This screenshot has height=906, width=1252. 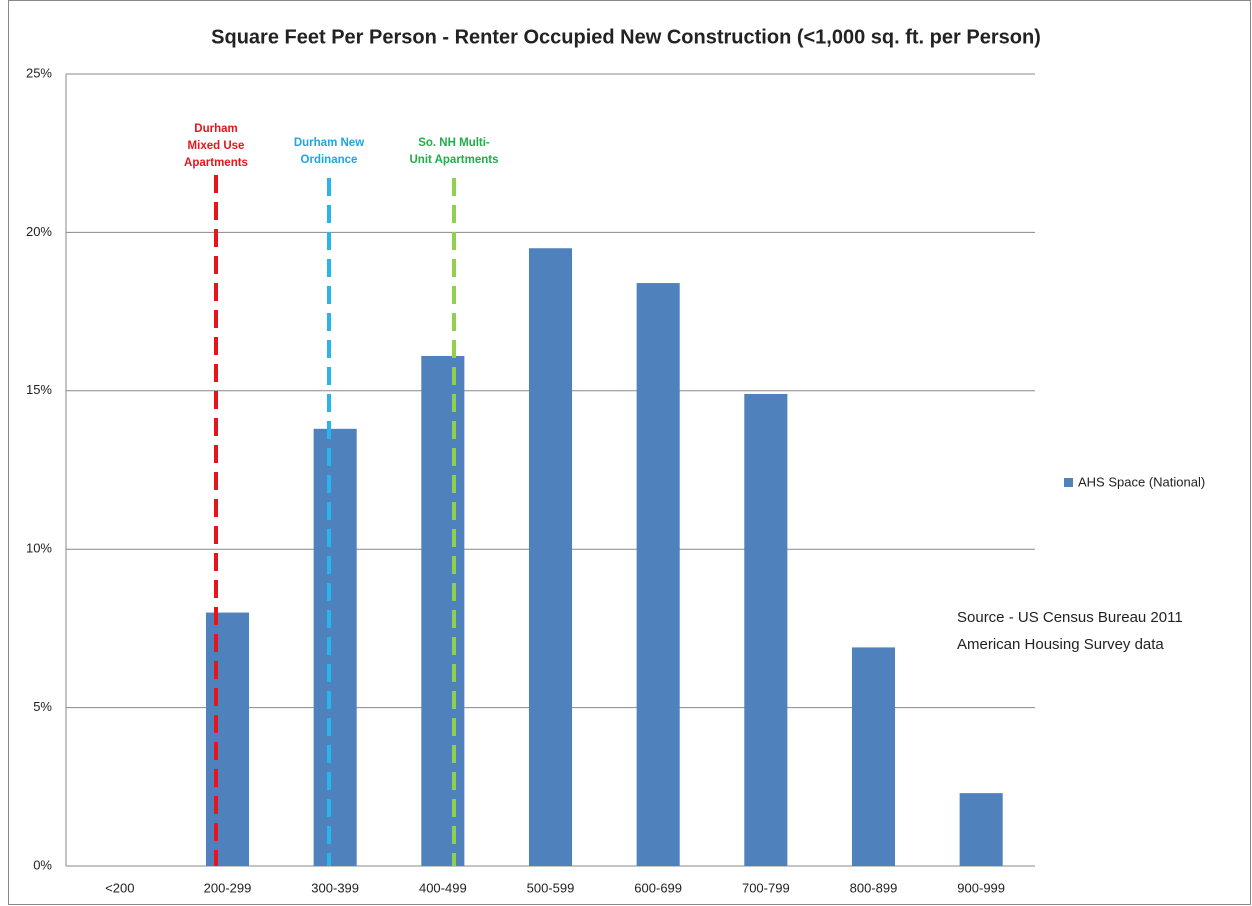 I want to click on annotation-label: Durham New, so click(x=329, y=143).